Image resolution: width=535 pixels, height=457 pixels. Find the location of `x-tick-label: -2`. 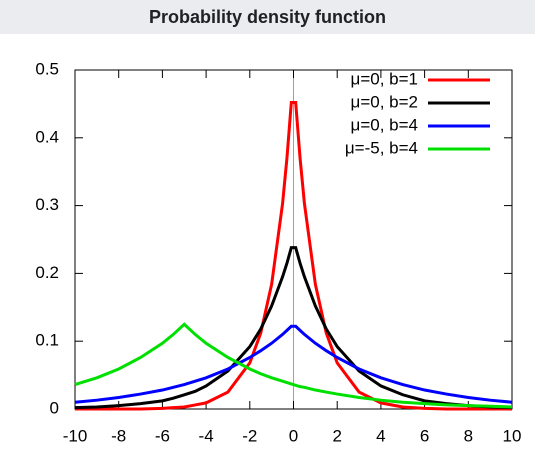

x-tick-label: -2 is located at coordinates (249, 435).